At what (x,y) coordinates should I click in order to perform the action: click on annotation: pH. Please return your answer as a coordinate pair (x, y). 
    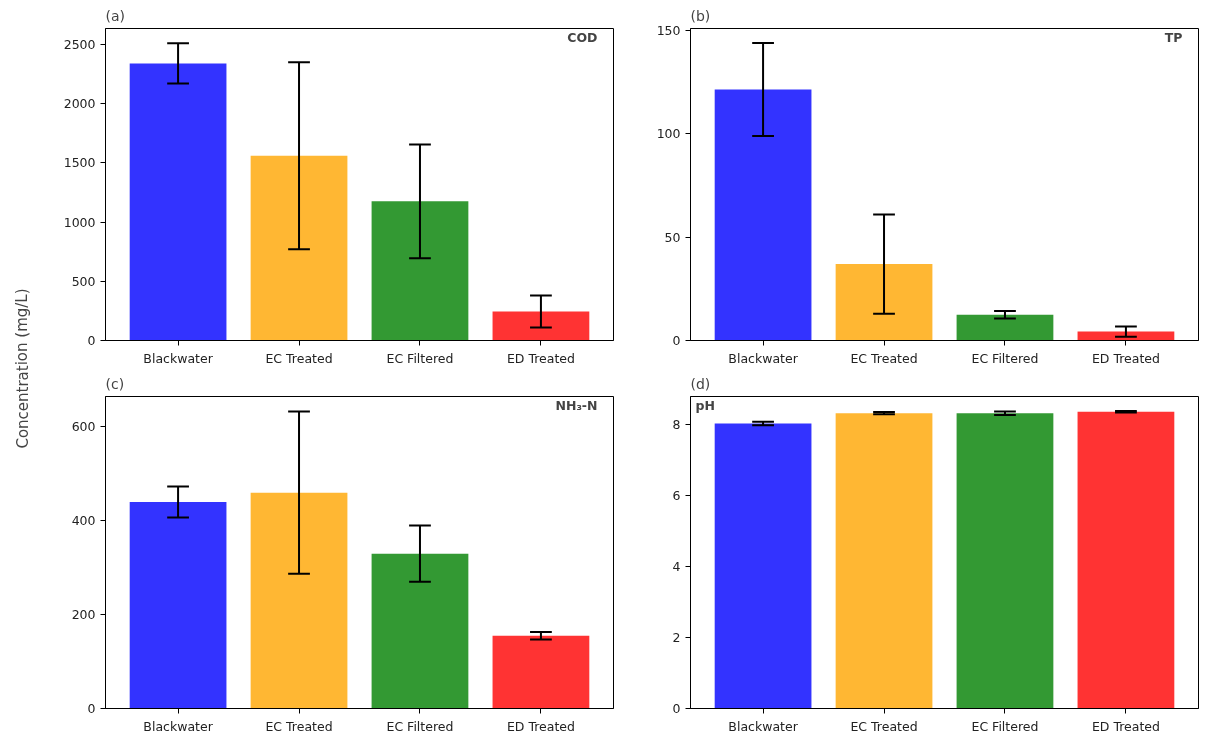
    Looking at the image, I should click on (705, 405).